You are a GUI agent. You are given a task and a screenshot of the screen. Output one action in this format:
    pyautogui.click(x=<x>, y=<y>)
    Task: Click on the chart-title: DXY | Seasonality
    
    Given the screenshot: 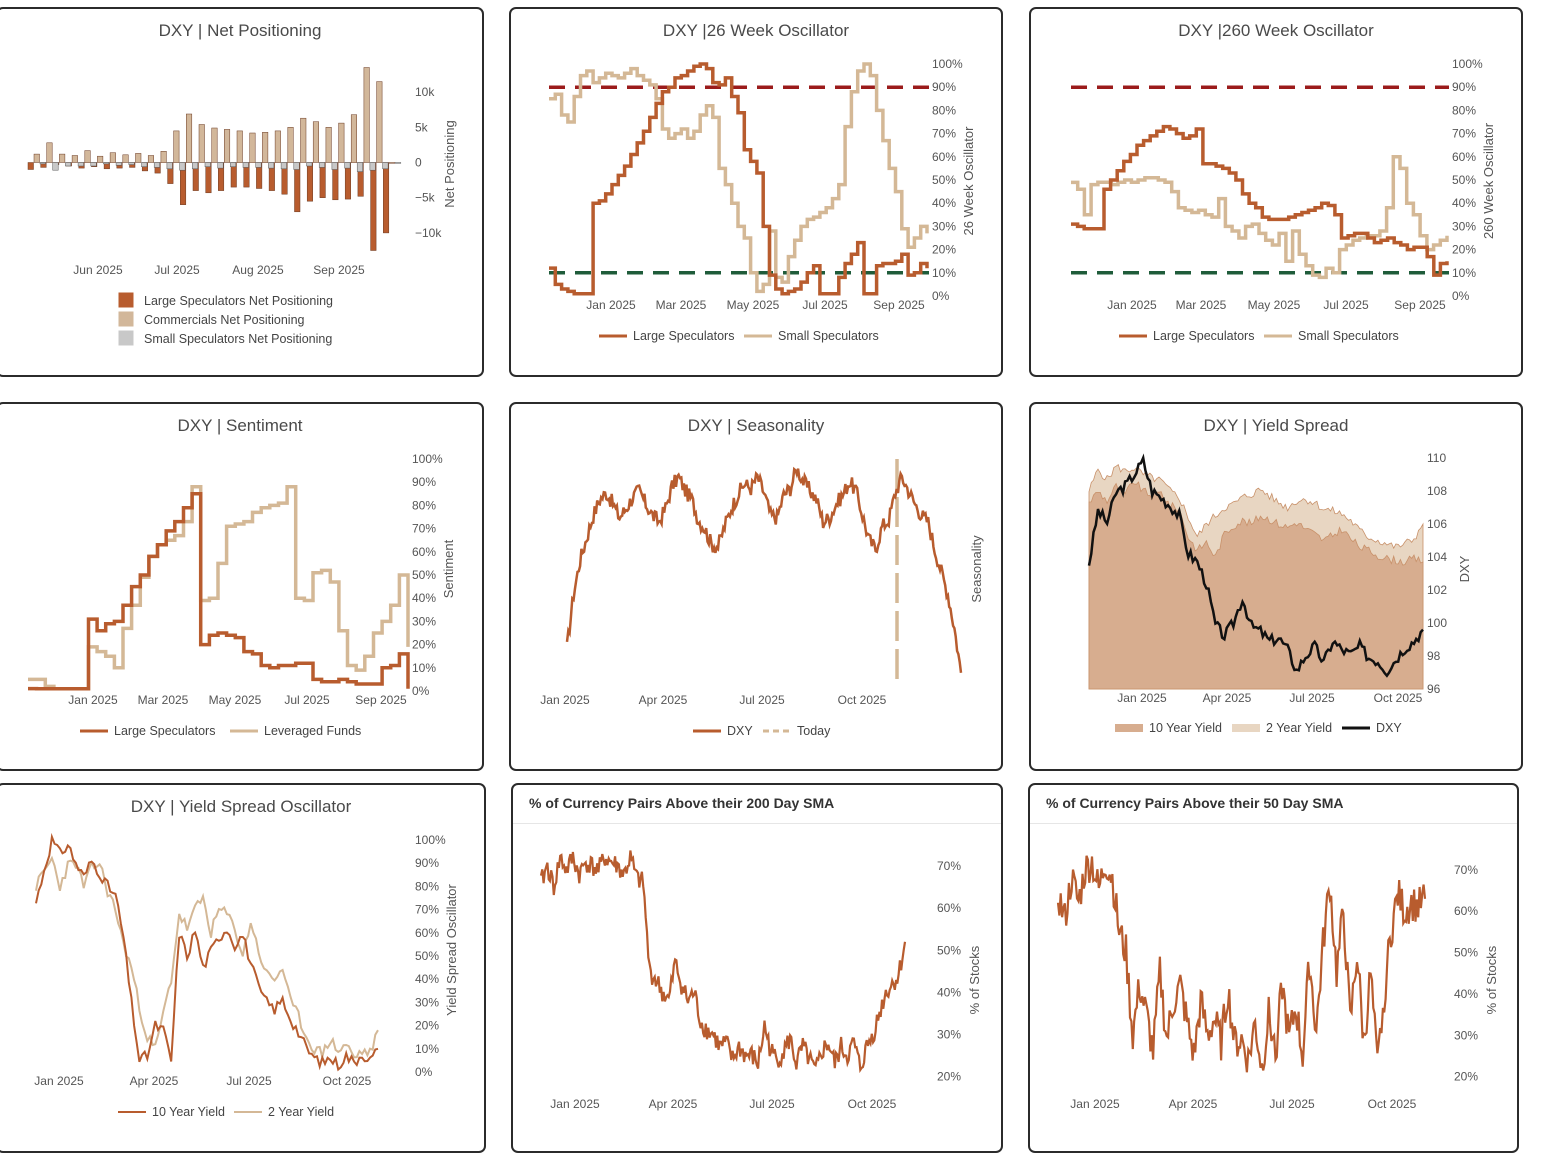 What is the action you would take?
    pyautogui.click(x=756, y=425)
    